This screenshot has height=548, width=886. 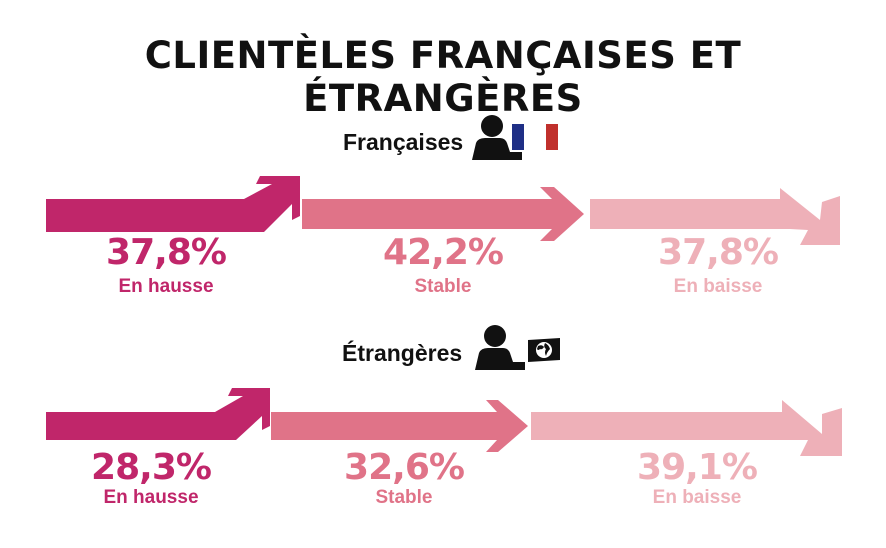 What do you see at coordinates (402, 353) in the screenshot?
I see `section-label-etrangeres: Étrangères` at bounding box center [402, 353].